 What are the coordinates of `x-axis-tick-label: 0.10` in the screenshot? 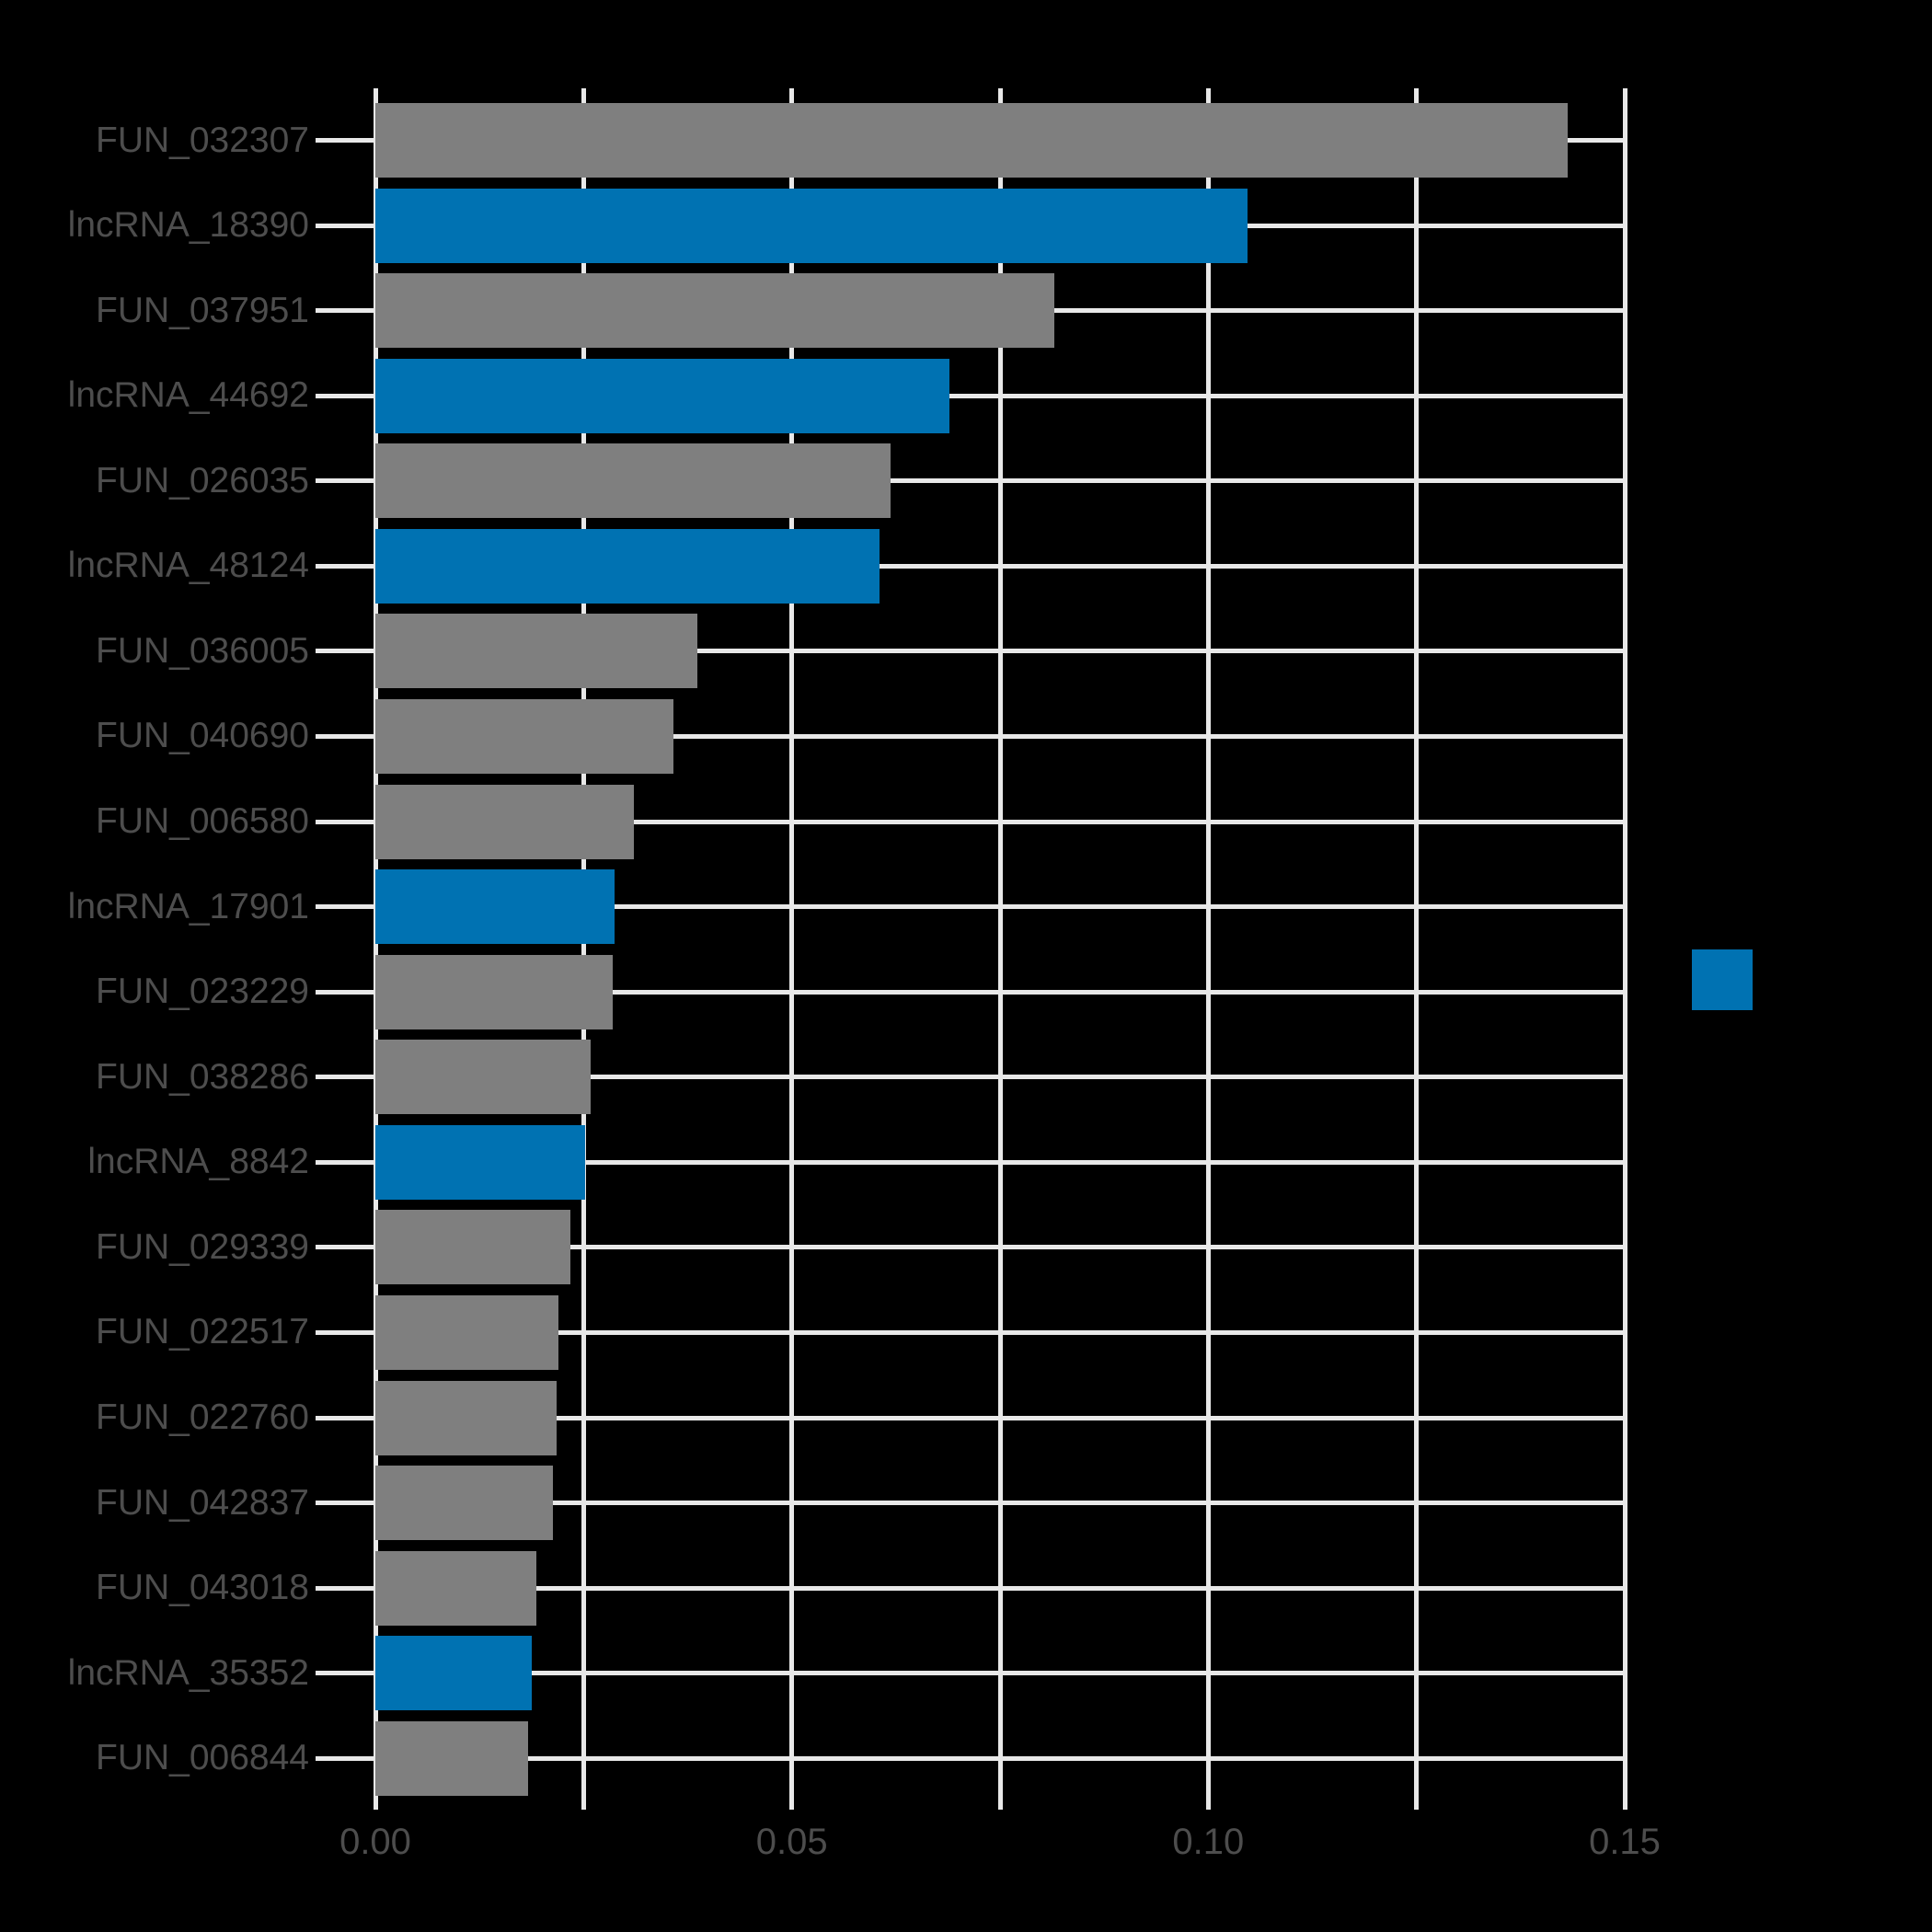 It's located at (1208, 1842).